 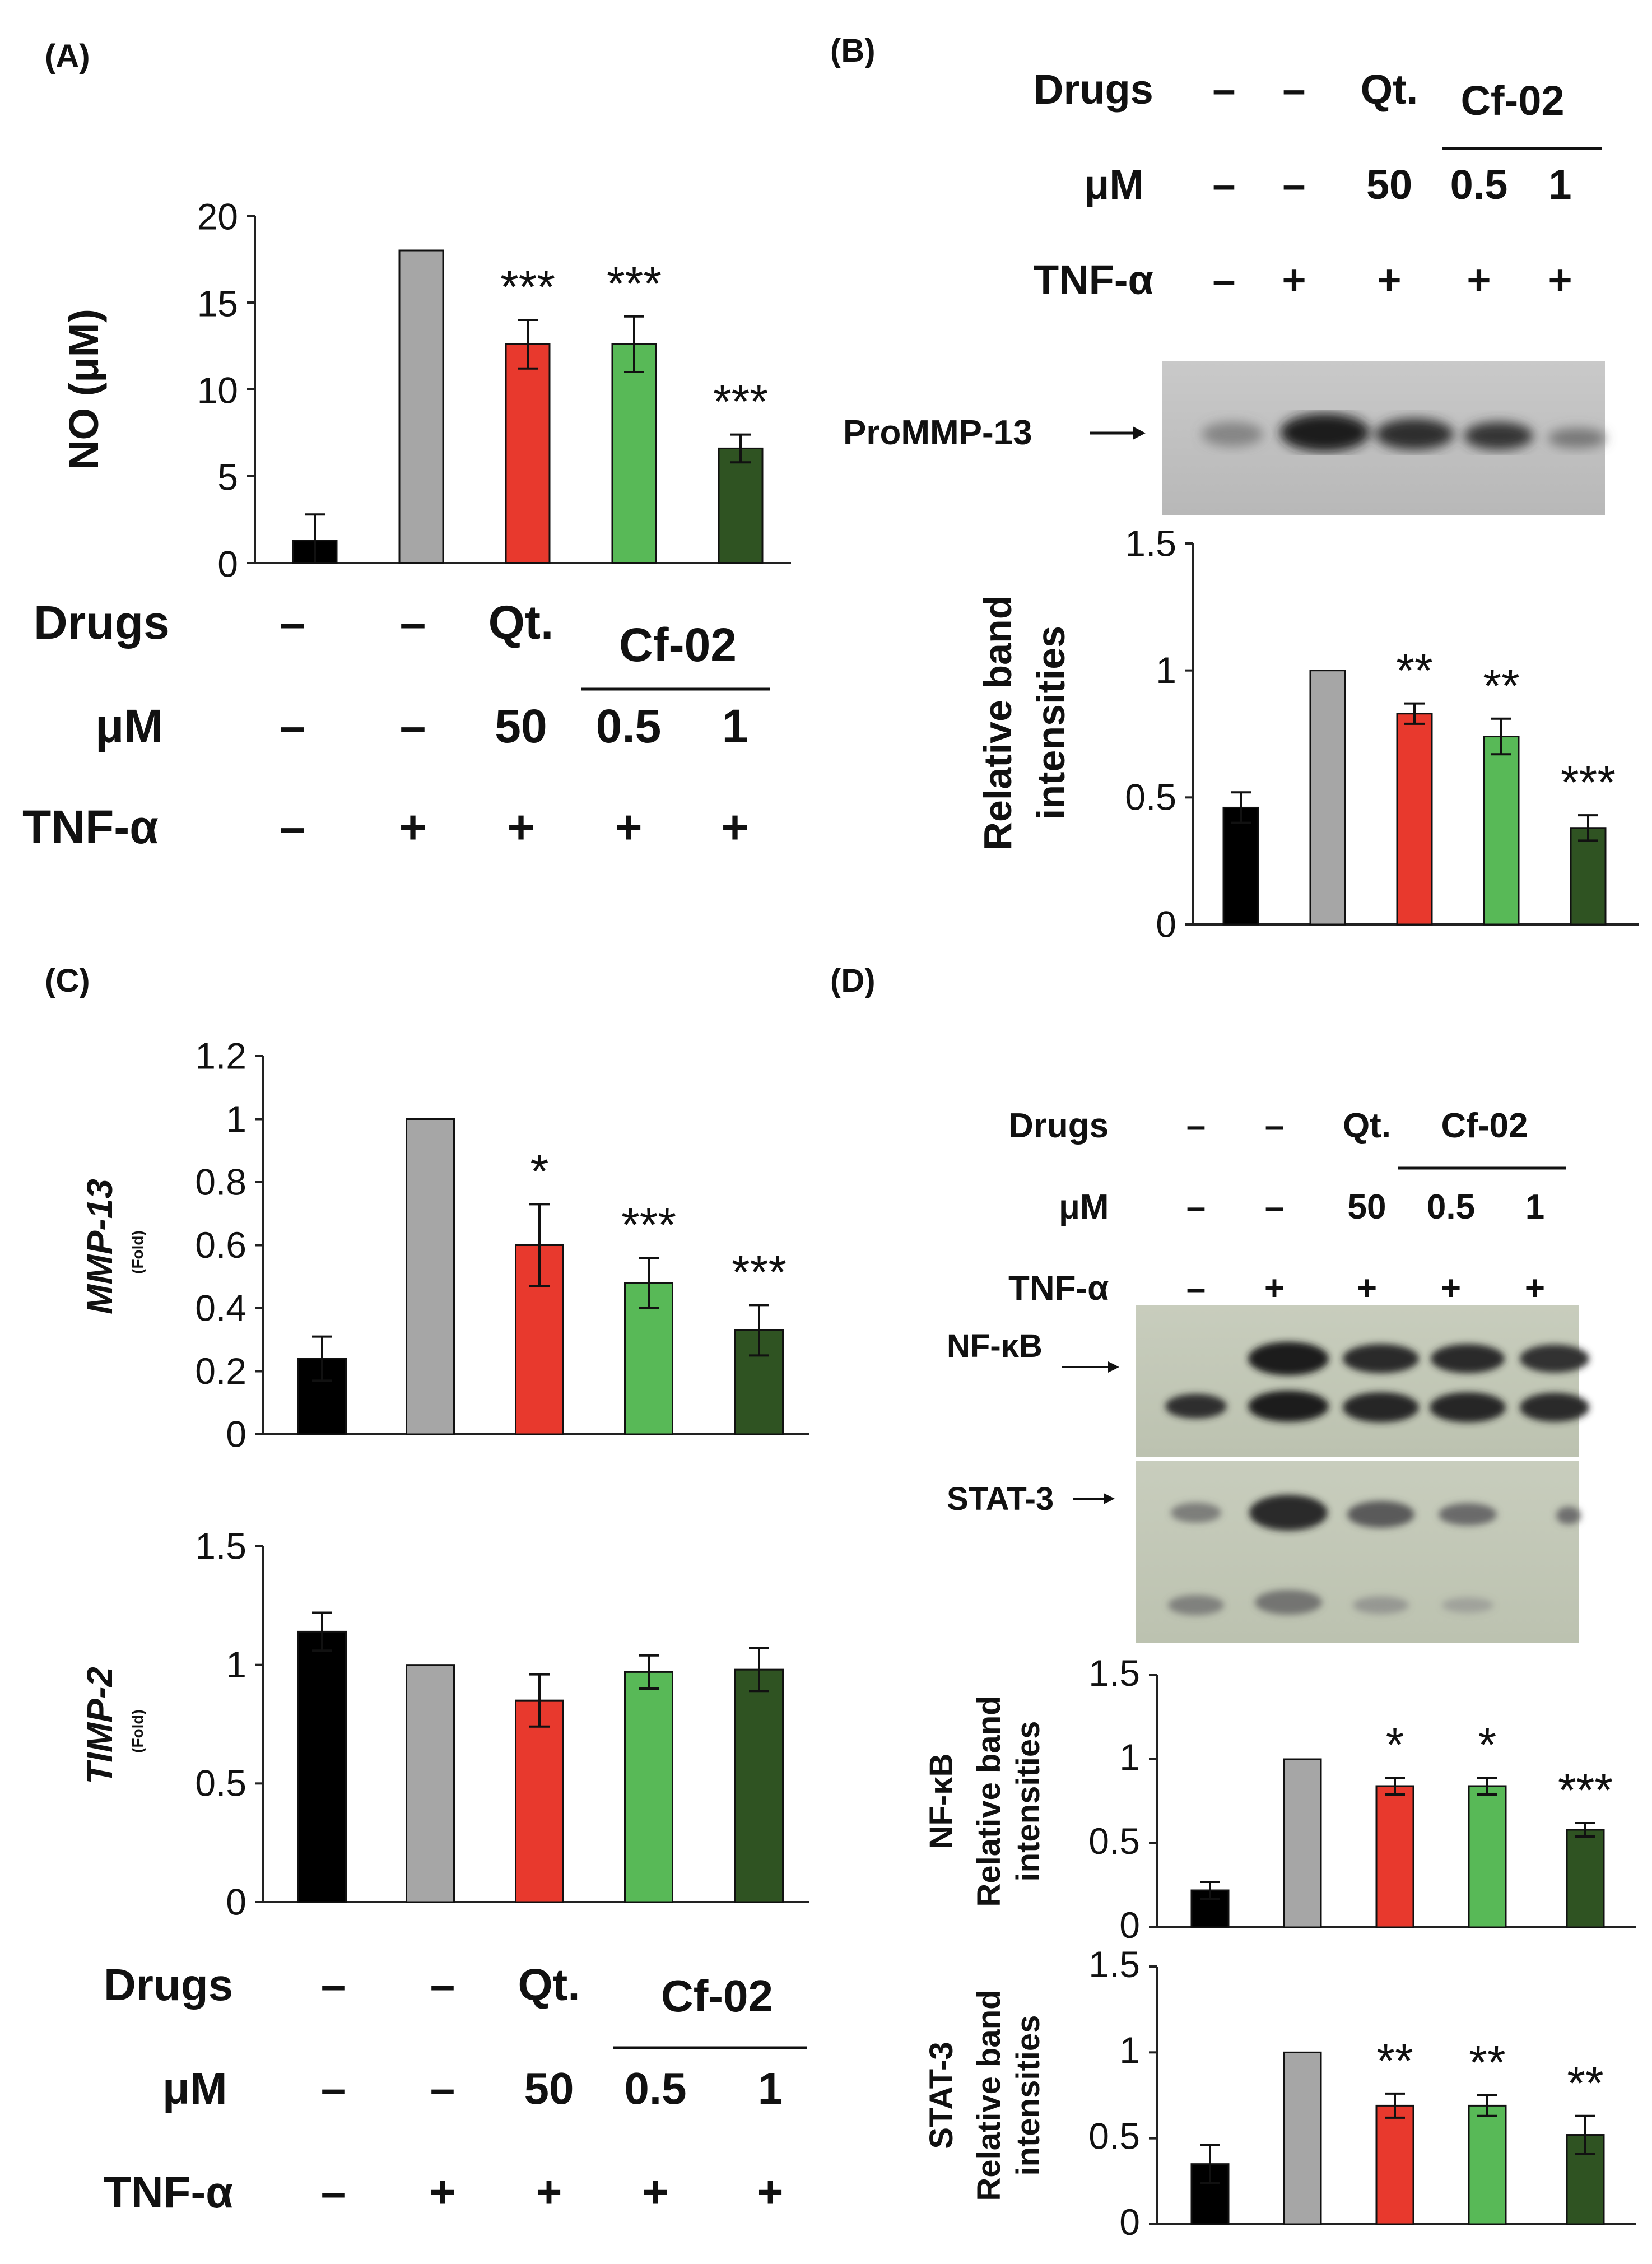 I want to click on y-tick-label: 10, so click(x=217, y=390).